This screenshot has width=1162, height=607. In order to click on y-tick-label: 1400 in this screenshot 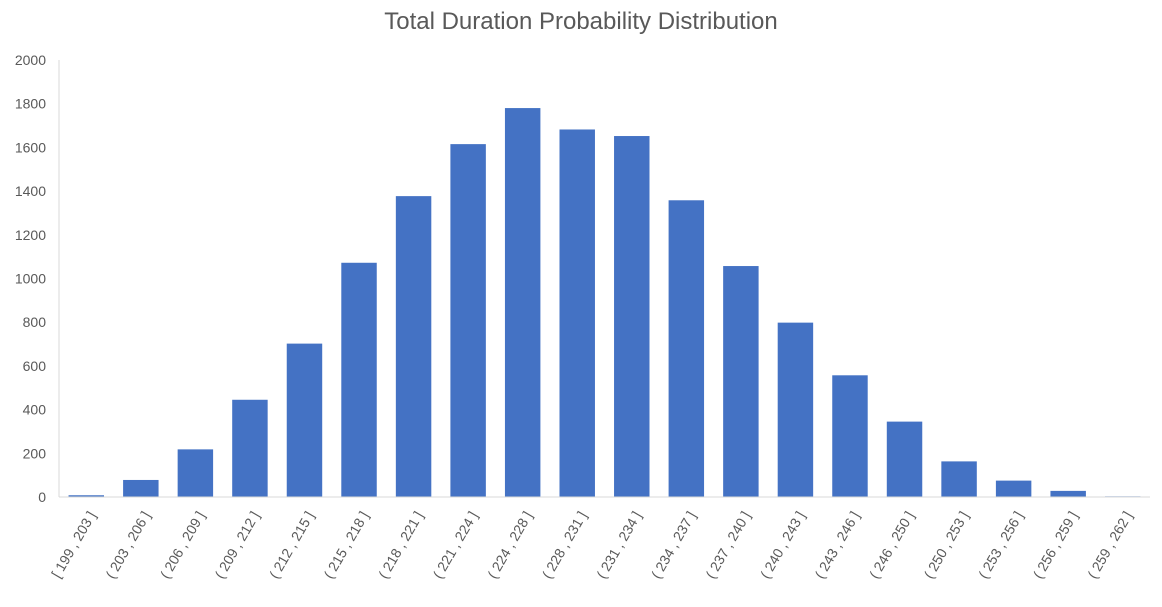, I will do `click(30, 191)`.